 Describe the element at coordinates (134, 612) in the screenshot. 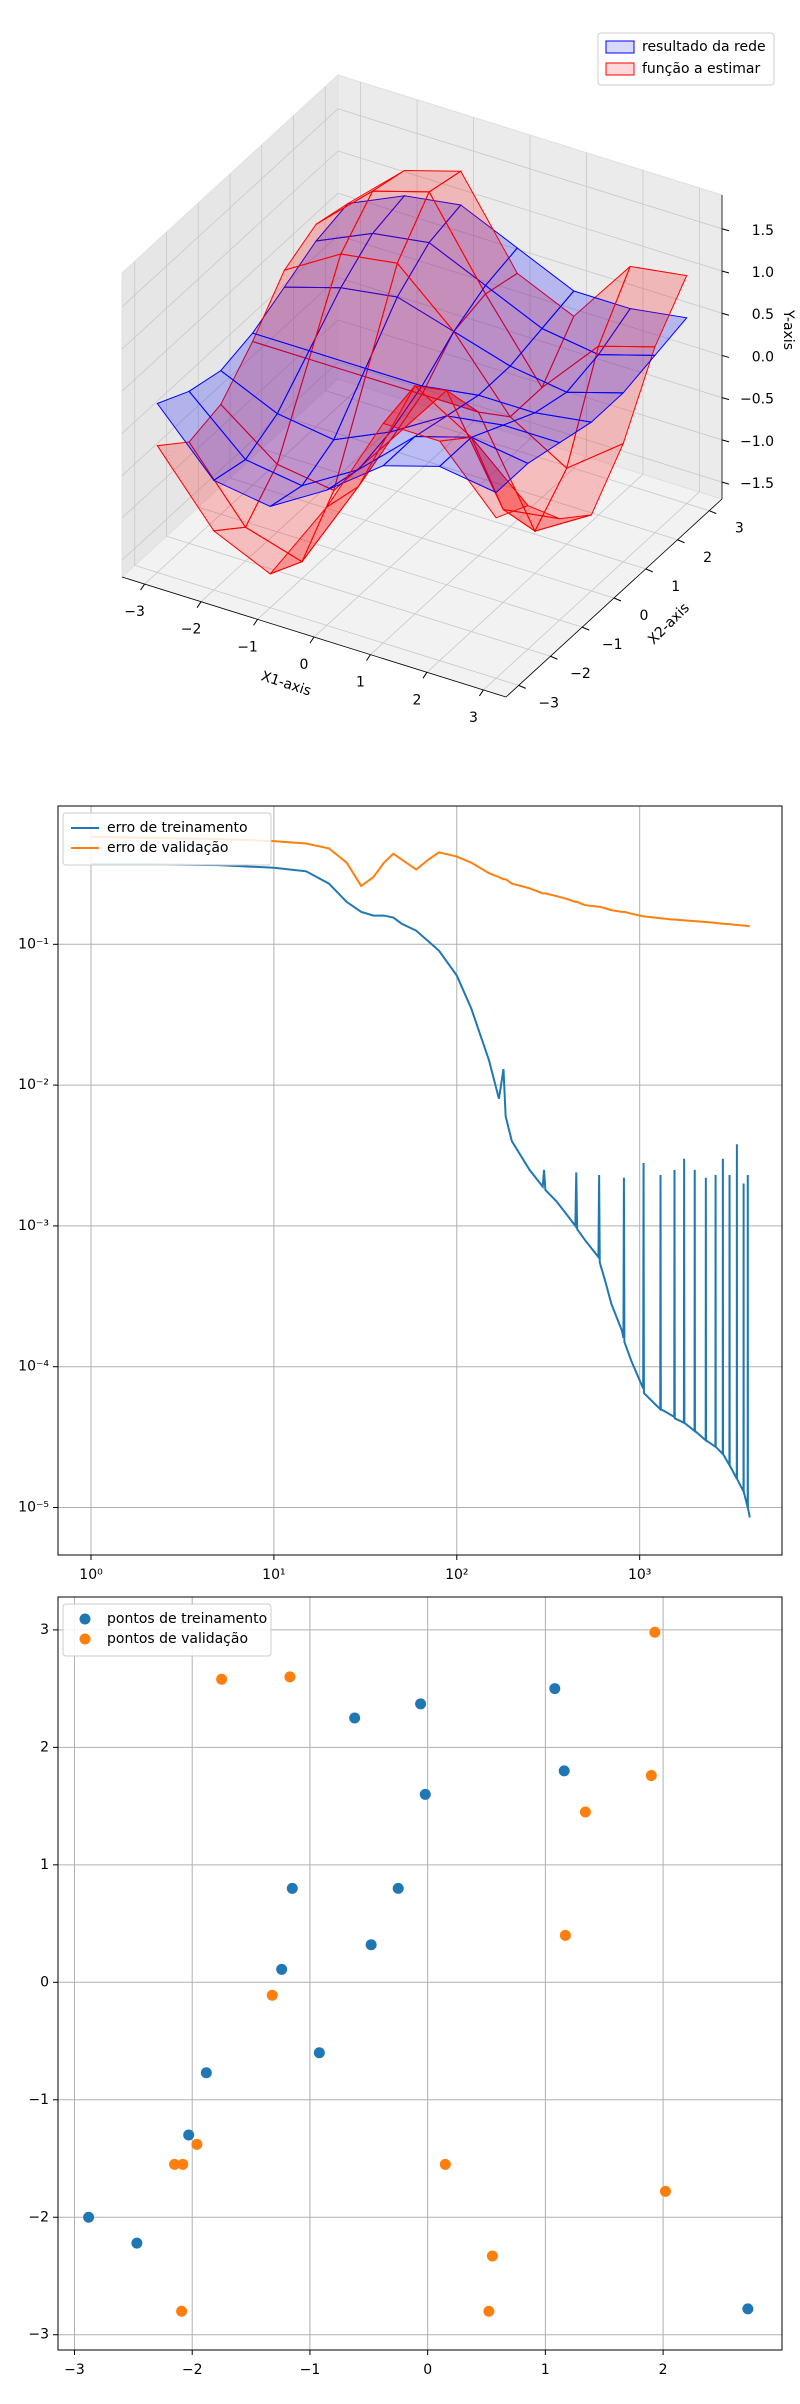

I see `x1-tick-label: −3` at that location.